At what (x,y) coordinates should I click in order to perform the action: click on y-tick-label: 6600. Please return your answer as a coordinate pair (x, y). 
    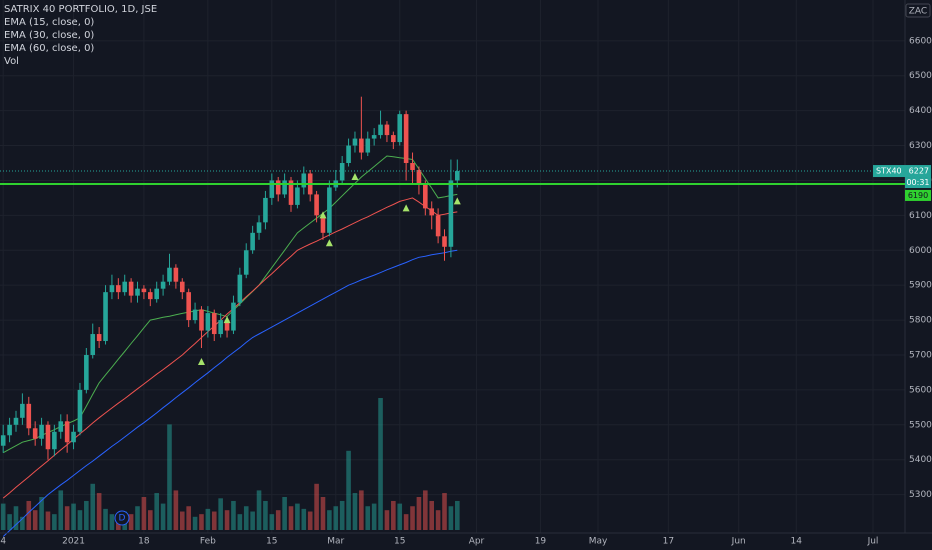
    Looking at the image, I should click on (920, 41).